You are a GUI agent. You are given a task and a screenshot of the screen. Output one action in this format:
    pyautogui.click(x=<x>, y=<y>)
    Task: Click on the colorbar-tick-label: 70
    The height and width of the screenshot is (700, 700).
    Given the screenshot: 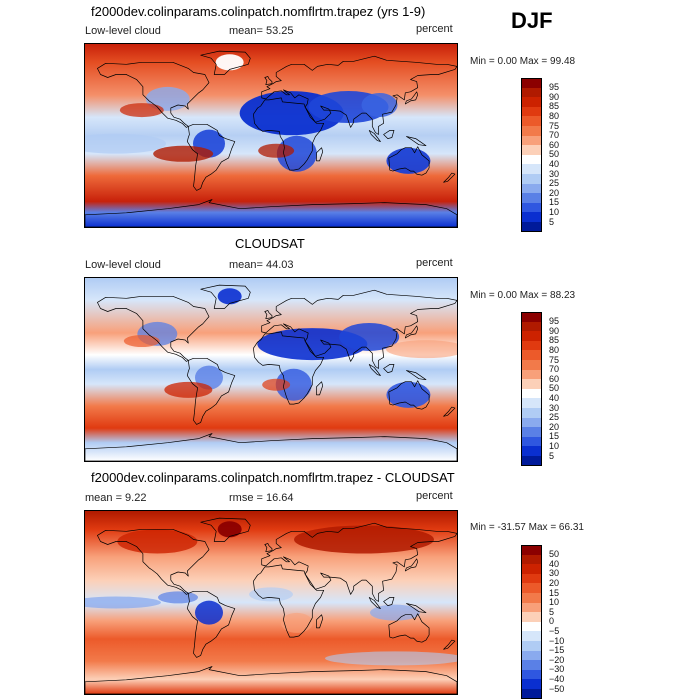 What is the action you would take?
    pyautogui.click(x=554, y=369)
    